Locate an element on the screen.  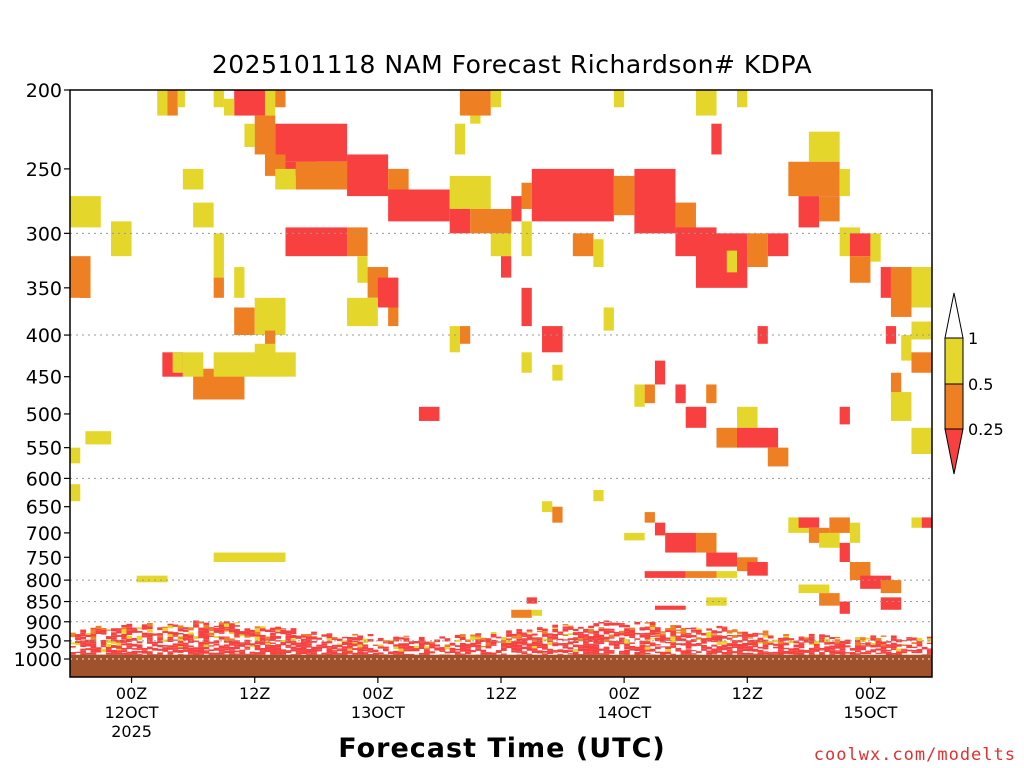
x-tick-label-6-0: 00Z is located at coordinates (870, 693).